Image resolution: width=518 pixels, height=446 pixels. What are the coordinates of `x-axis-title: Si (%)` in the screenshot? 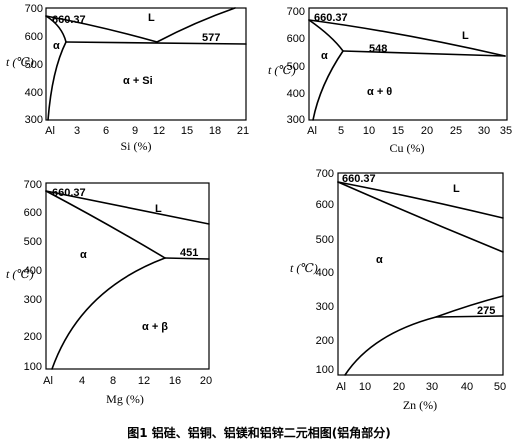 It's located at (136, 146).